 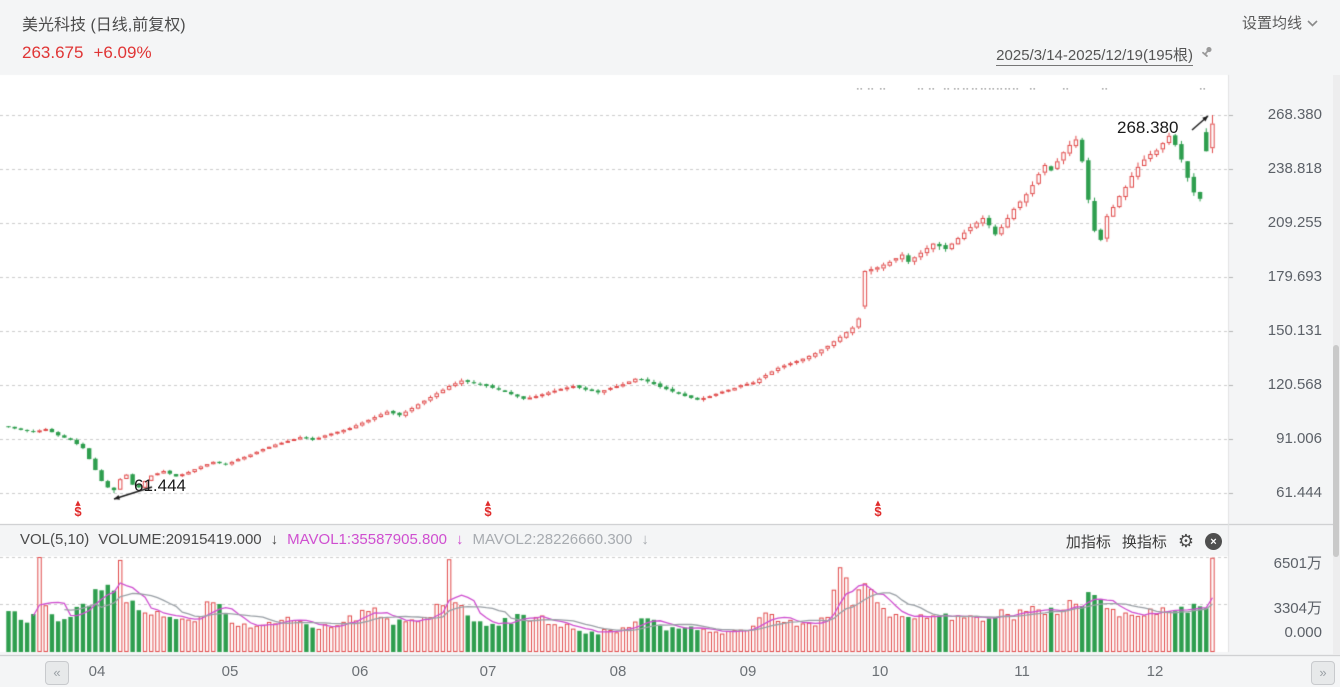 What do you see at coordinates (1088, 542) in the screenshot?
I see `add-indicator-button: 加指标` at bounding box center [1088, 542].